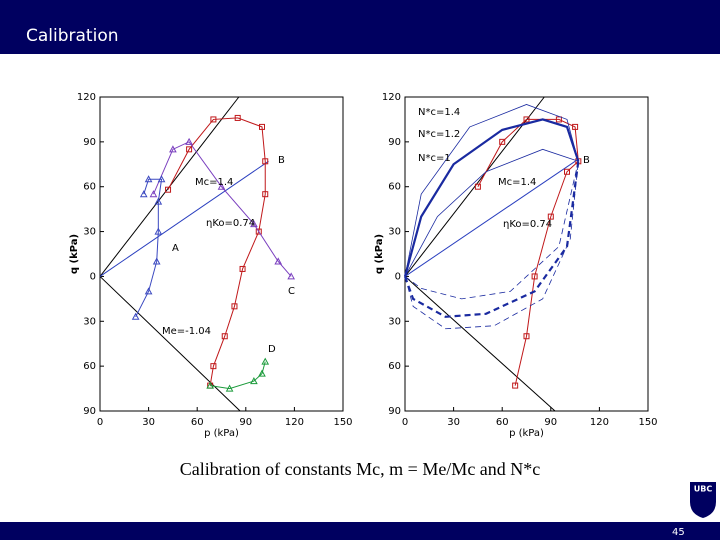 The image size is (720, 540). What do you see at coordinates (439, 112) in the screenshot?
I see `annotation: N*c=1.4` at bounding box center [439, 112].